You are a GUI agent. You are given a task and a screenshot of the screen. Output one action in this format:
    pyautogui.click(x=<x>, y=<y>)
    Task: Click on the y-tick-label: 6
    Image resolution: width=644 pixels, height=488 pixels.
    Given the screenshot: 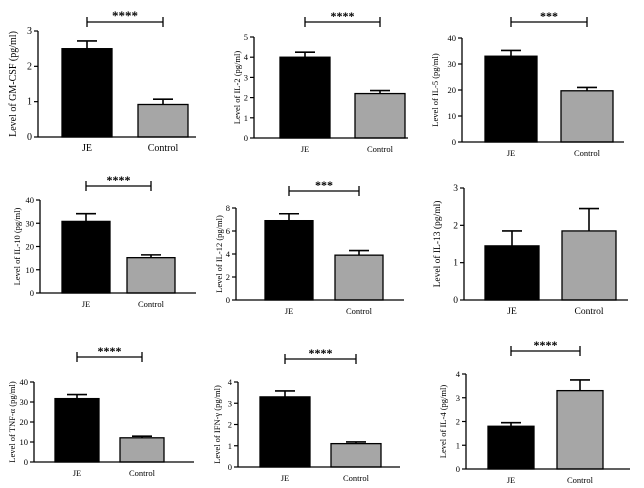 What is the action you would take?
    pyautogui.click(x=228, y=231)
    